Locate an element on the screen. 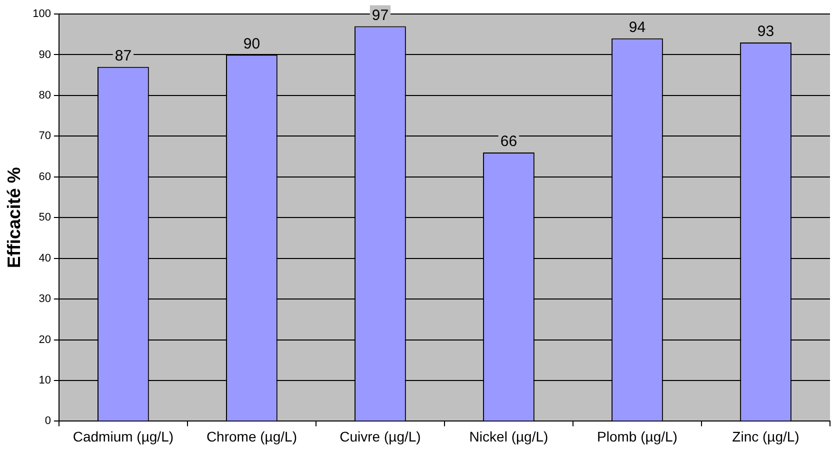  y-axis-title: Efficacité % is located at coordinates (14, 217).